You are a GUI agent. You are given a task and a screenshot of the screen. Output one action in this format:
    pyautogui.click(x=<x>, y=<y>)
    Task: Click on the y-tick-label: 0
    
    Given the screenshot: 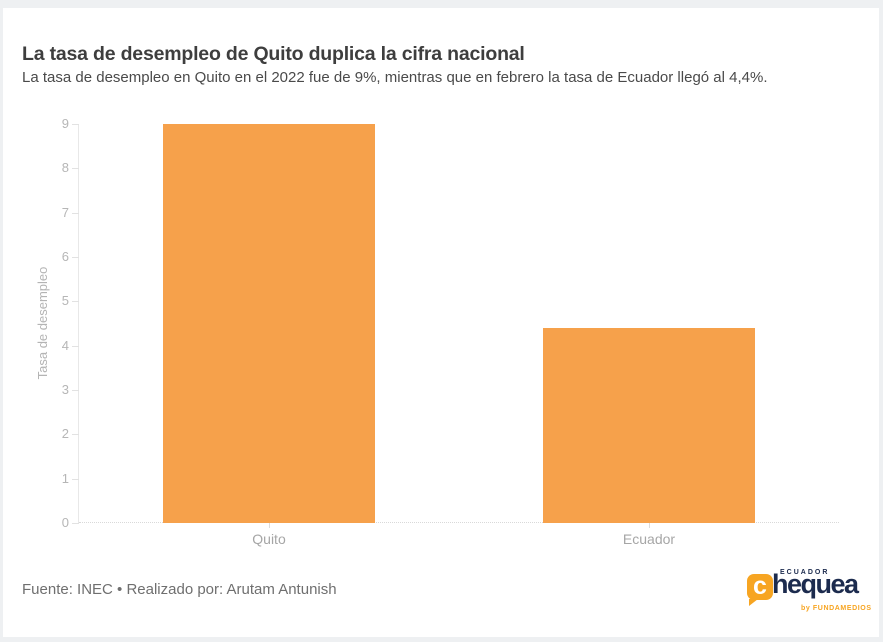 What is the action you would take?
    pyautogui.click(x=65, y=522)
    